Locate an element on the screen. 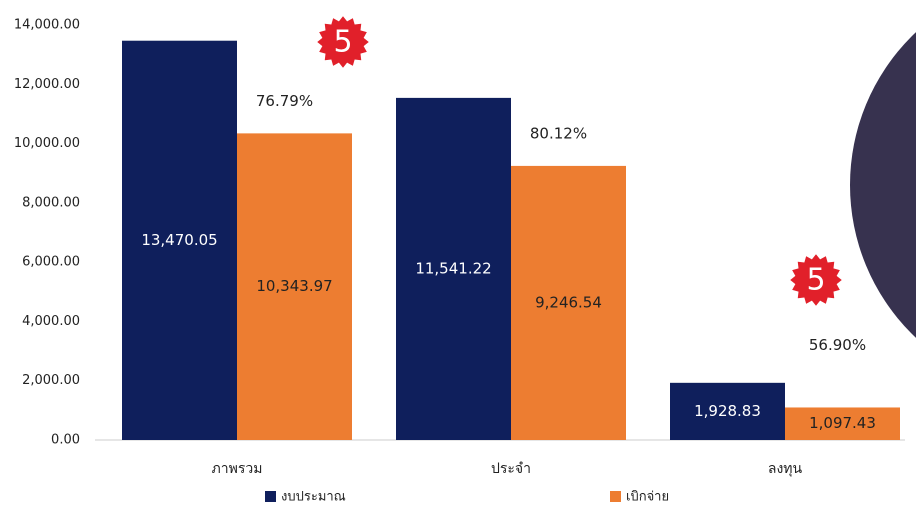  y-tick-label: 2,000.00 is located at coordinates (51, 380).